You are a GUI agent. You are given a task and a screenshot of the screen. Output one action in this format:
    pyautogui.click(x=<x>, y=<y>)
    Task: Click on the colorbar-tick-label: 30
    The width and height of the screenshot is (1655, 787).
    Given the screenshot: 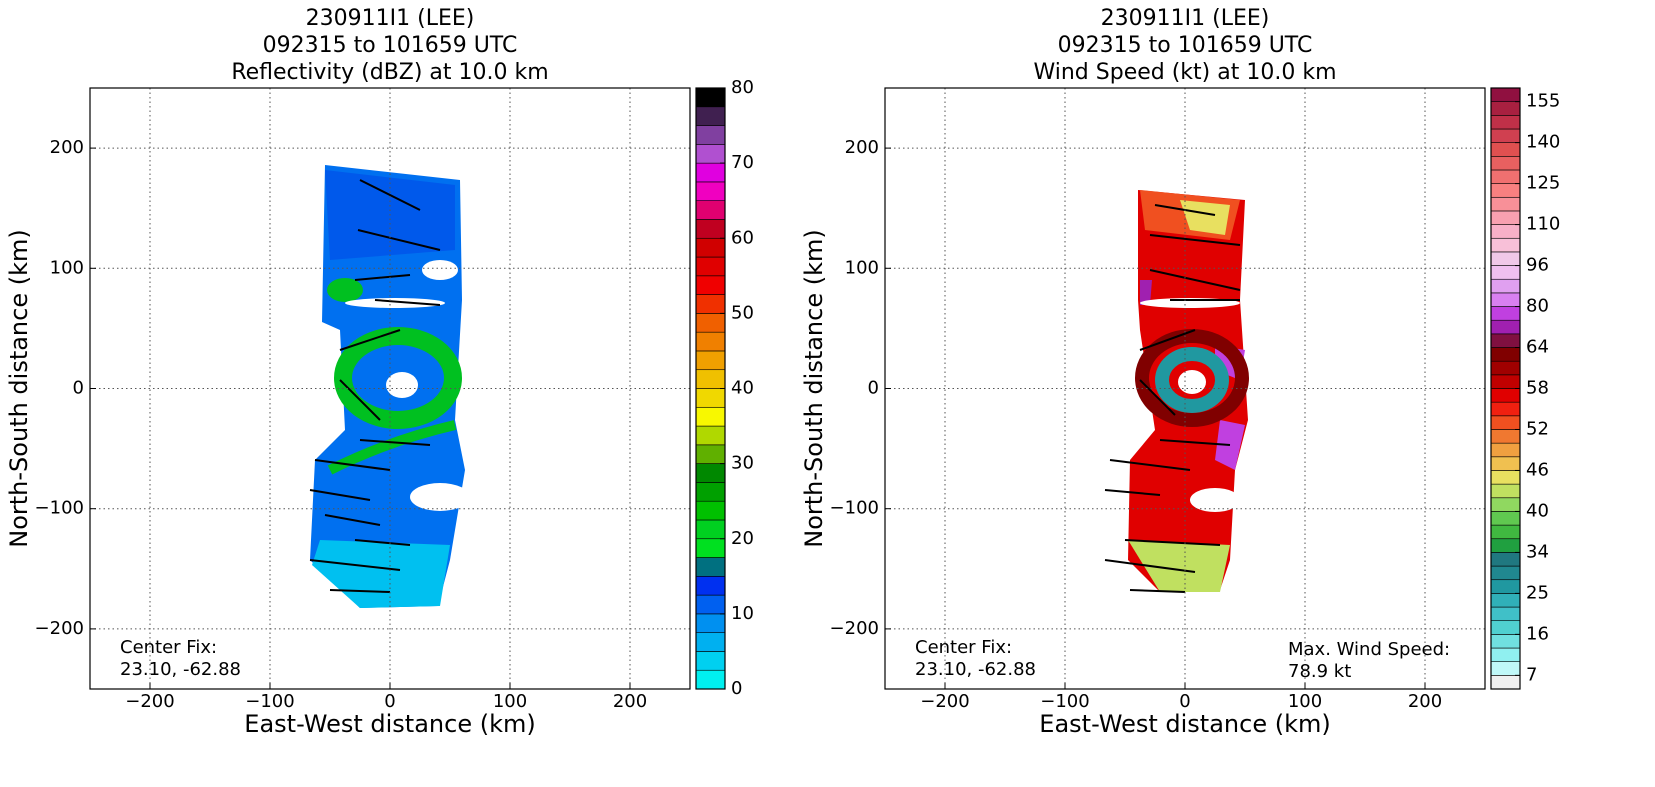 What is the action you would take?
    pyautogui.click(x=742, y=463)
    